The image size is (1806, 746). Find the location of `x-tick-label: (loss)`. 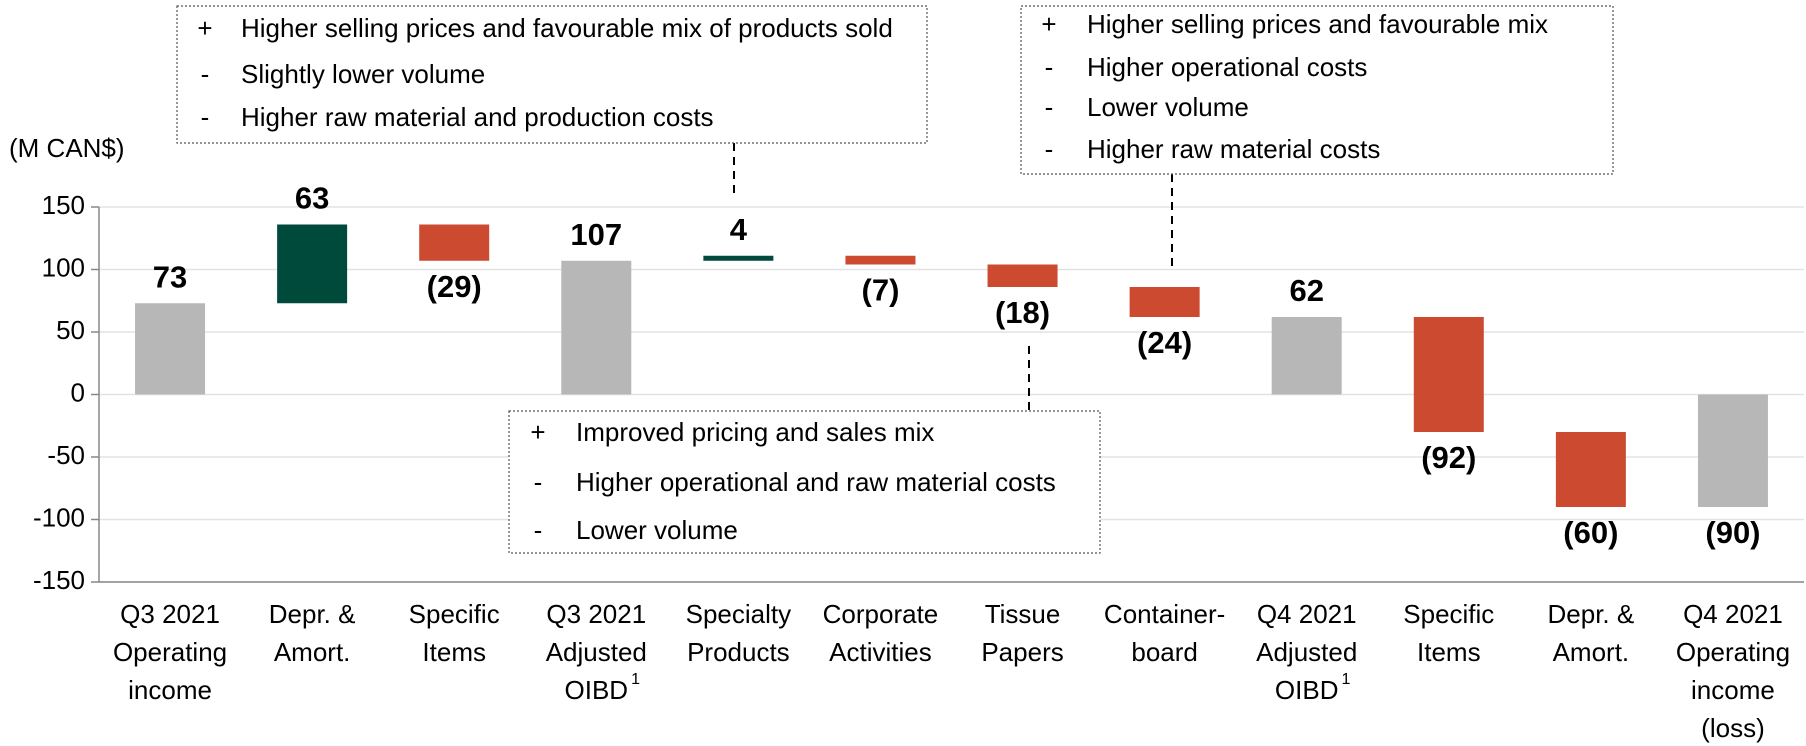

x-tick-label: (loss) is located at coordinates (1733, 728).